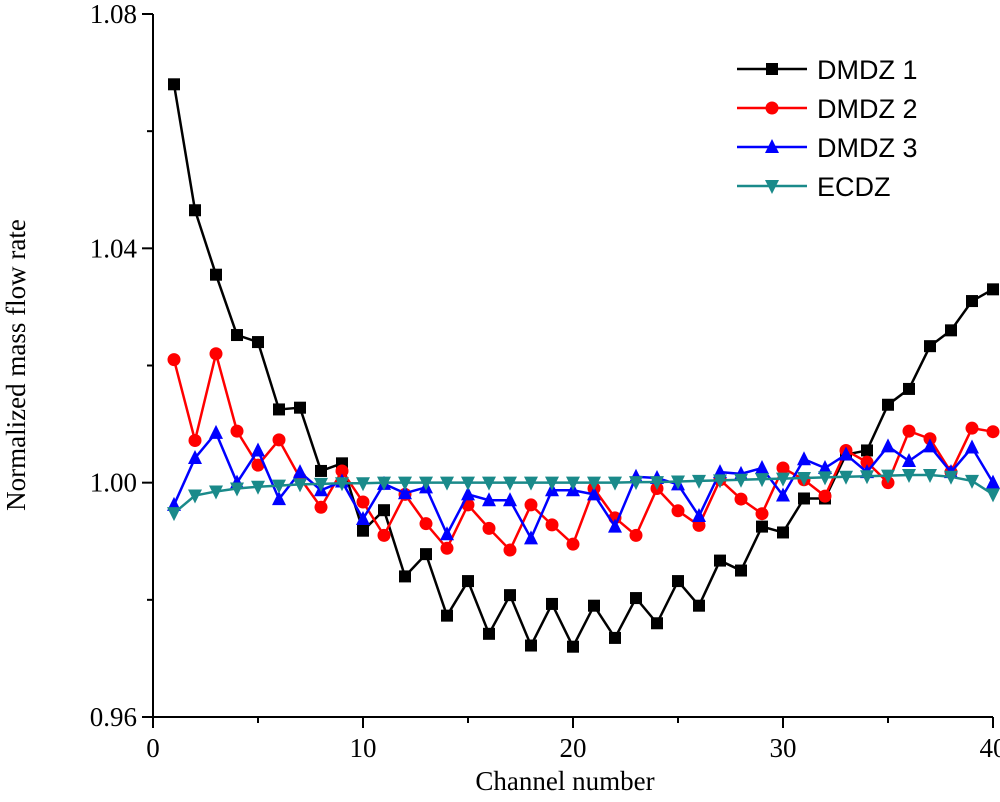 The height and width of the screenshot is (802, 1000). Describe the element at coordinates (113, 717) in the screenshot. I see `y-tick-label: 0.96` at that location.